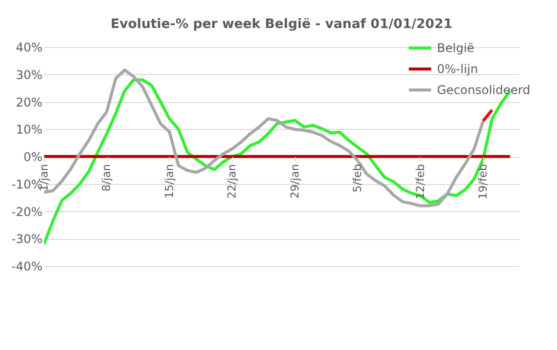 The image size is (557, 350). What do you see at coordinates (29, 129) in the screenshot?
I see `y-tick-label: 10%` at bounding box center [29, 129].